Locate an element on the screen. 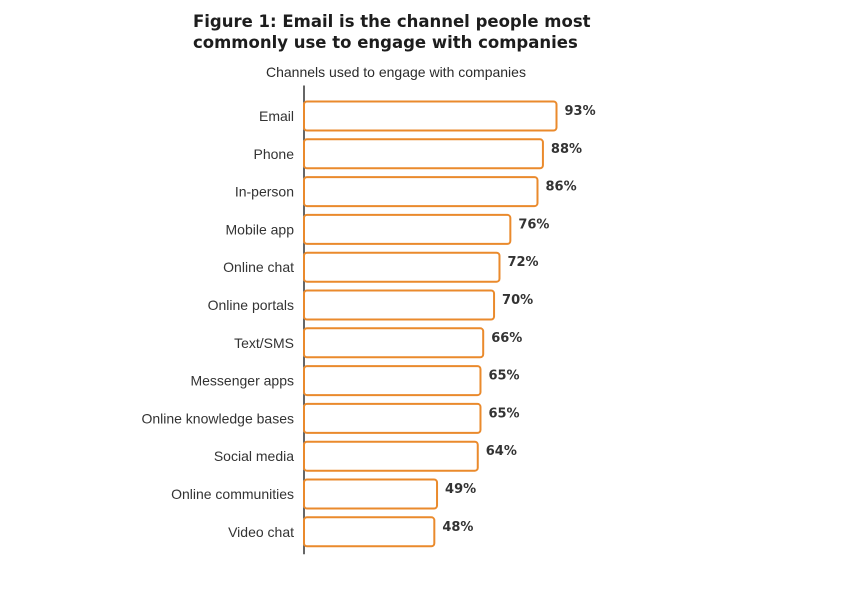 The width and height of the screenshot is (860, 595). value-label: 70% is located at coordinates (517, 300).